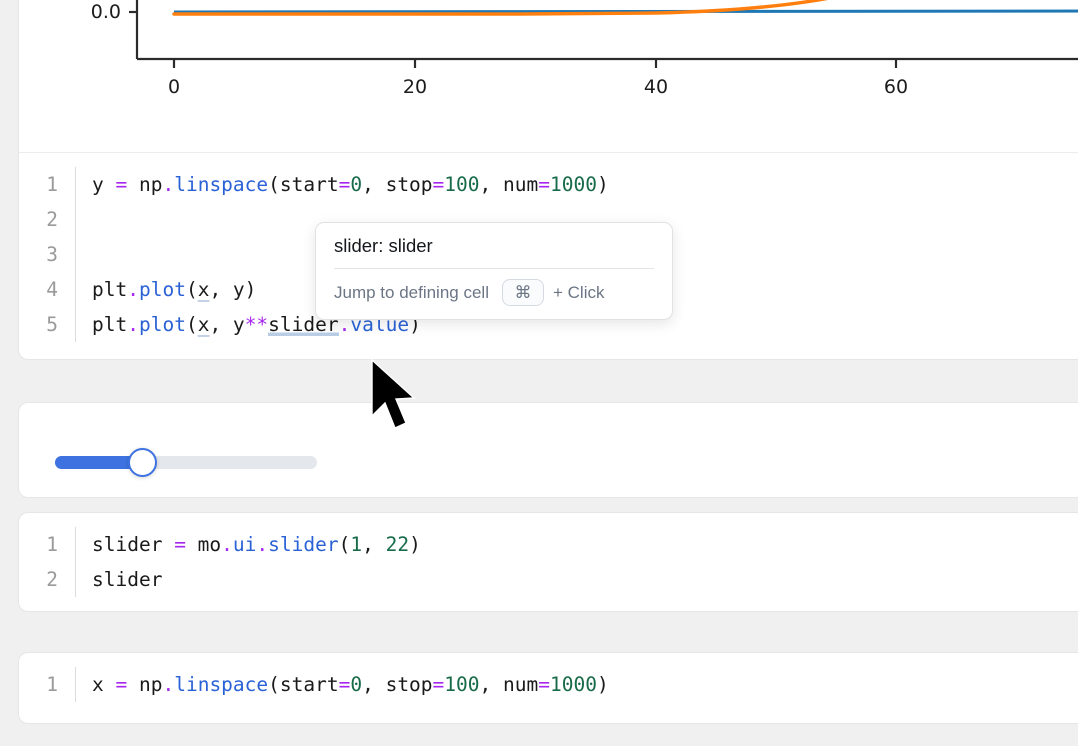 The height and width of the screenshot is (746, 1078). I want to click on x-tick-label-60: 60, so click(896, 87).